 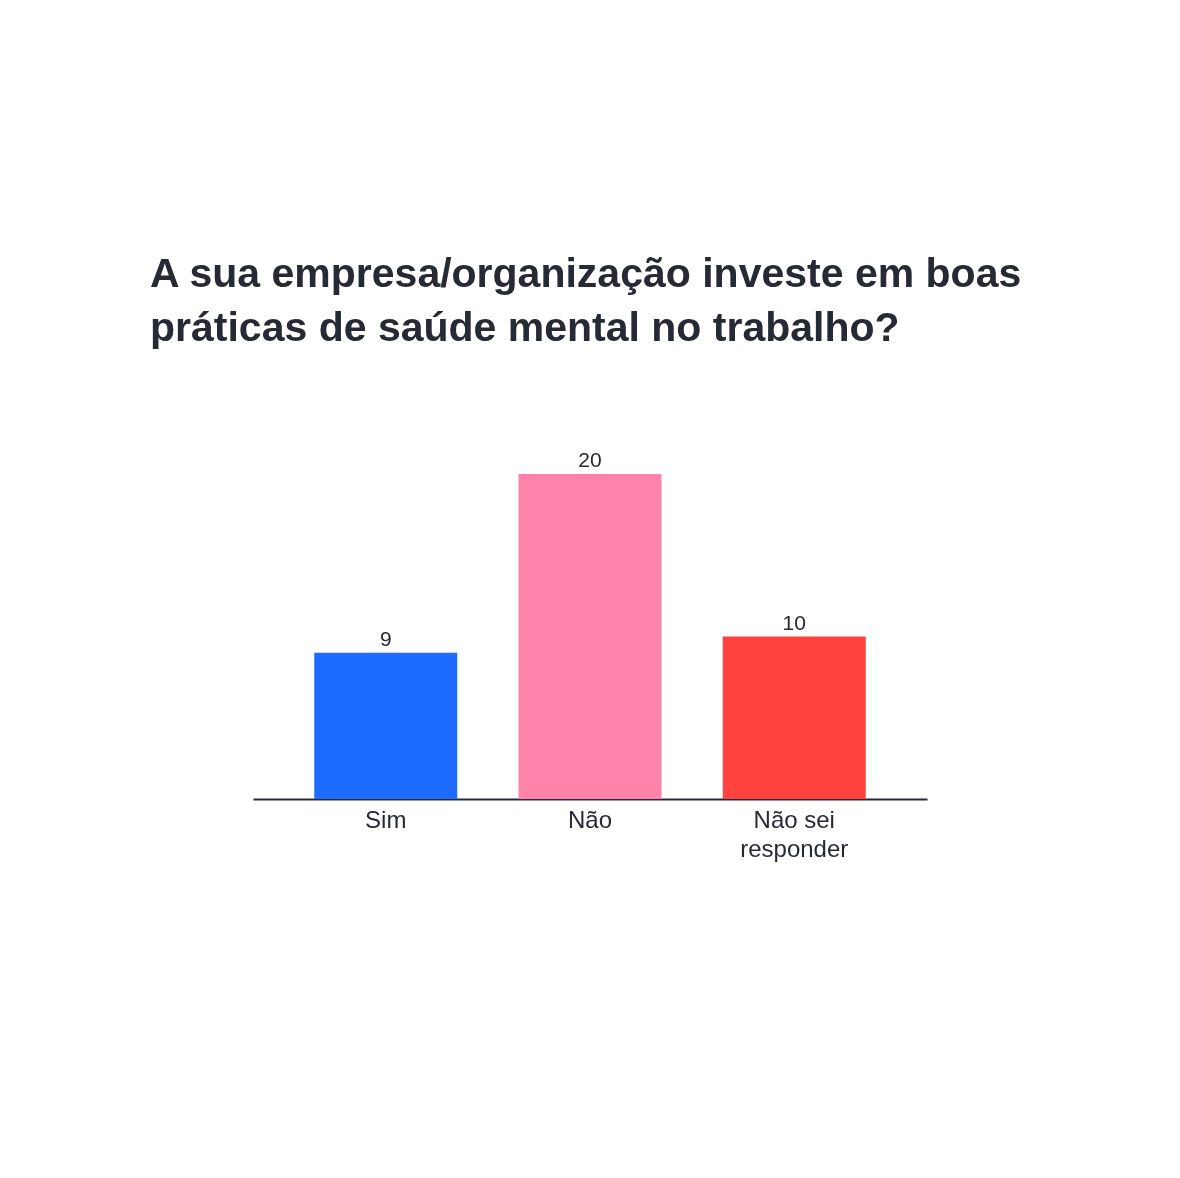 What do you see at coordinates (586, 300) in the screenshot?
I see `chart-title: A sua empresa/organização investe em boas práticas de saúde mental no trabalho?` at bounding box center [586, 300].